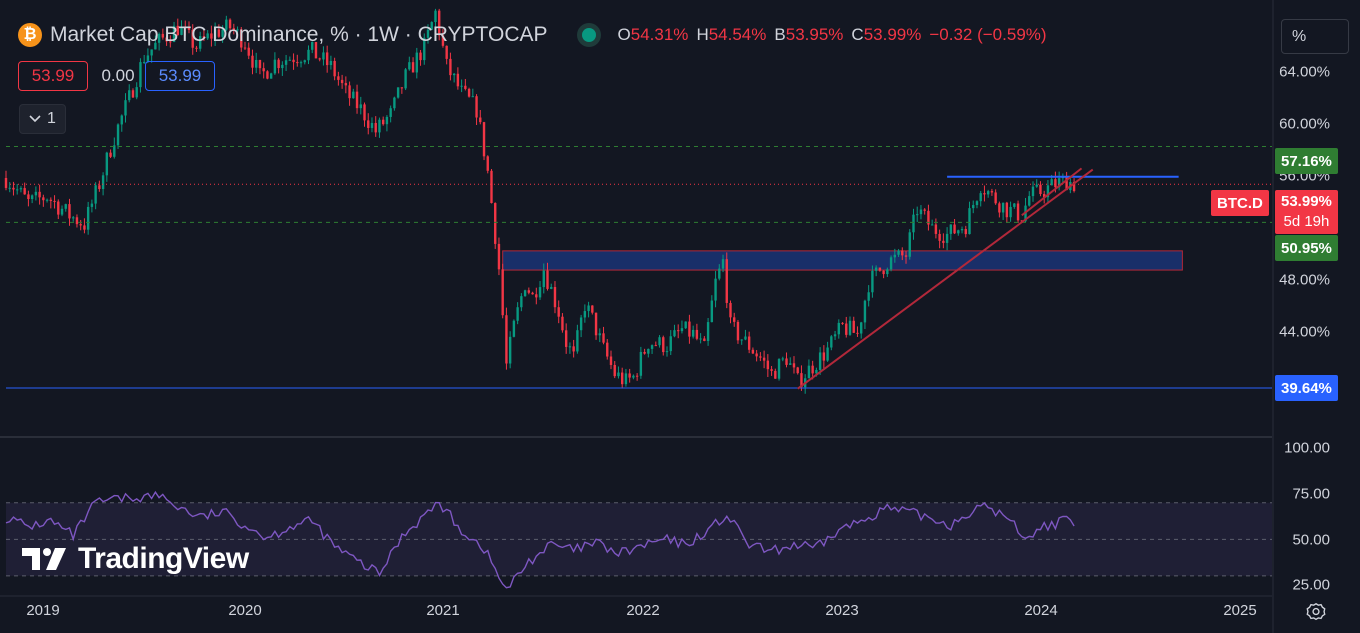  Describe the element at coordinates (1316, 612) in the screenshot. I see `settings-gear-icon` at that location.